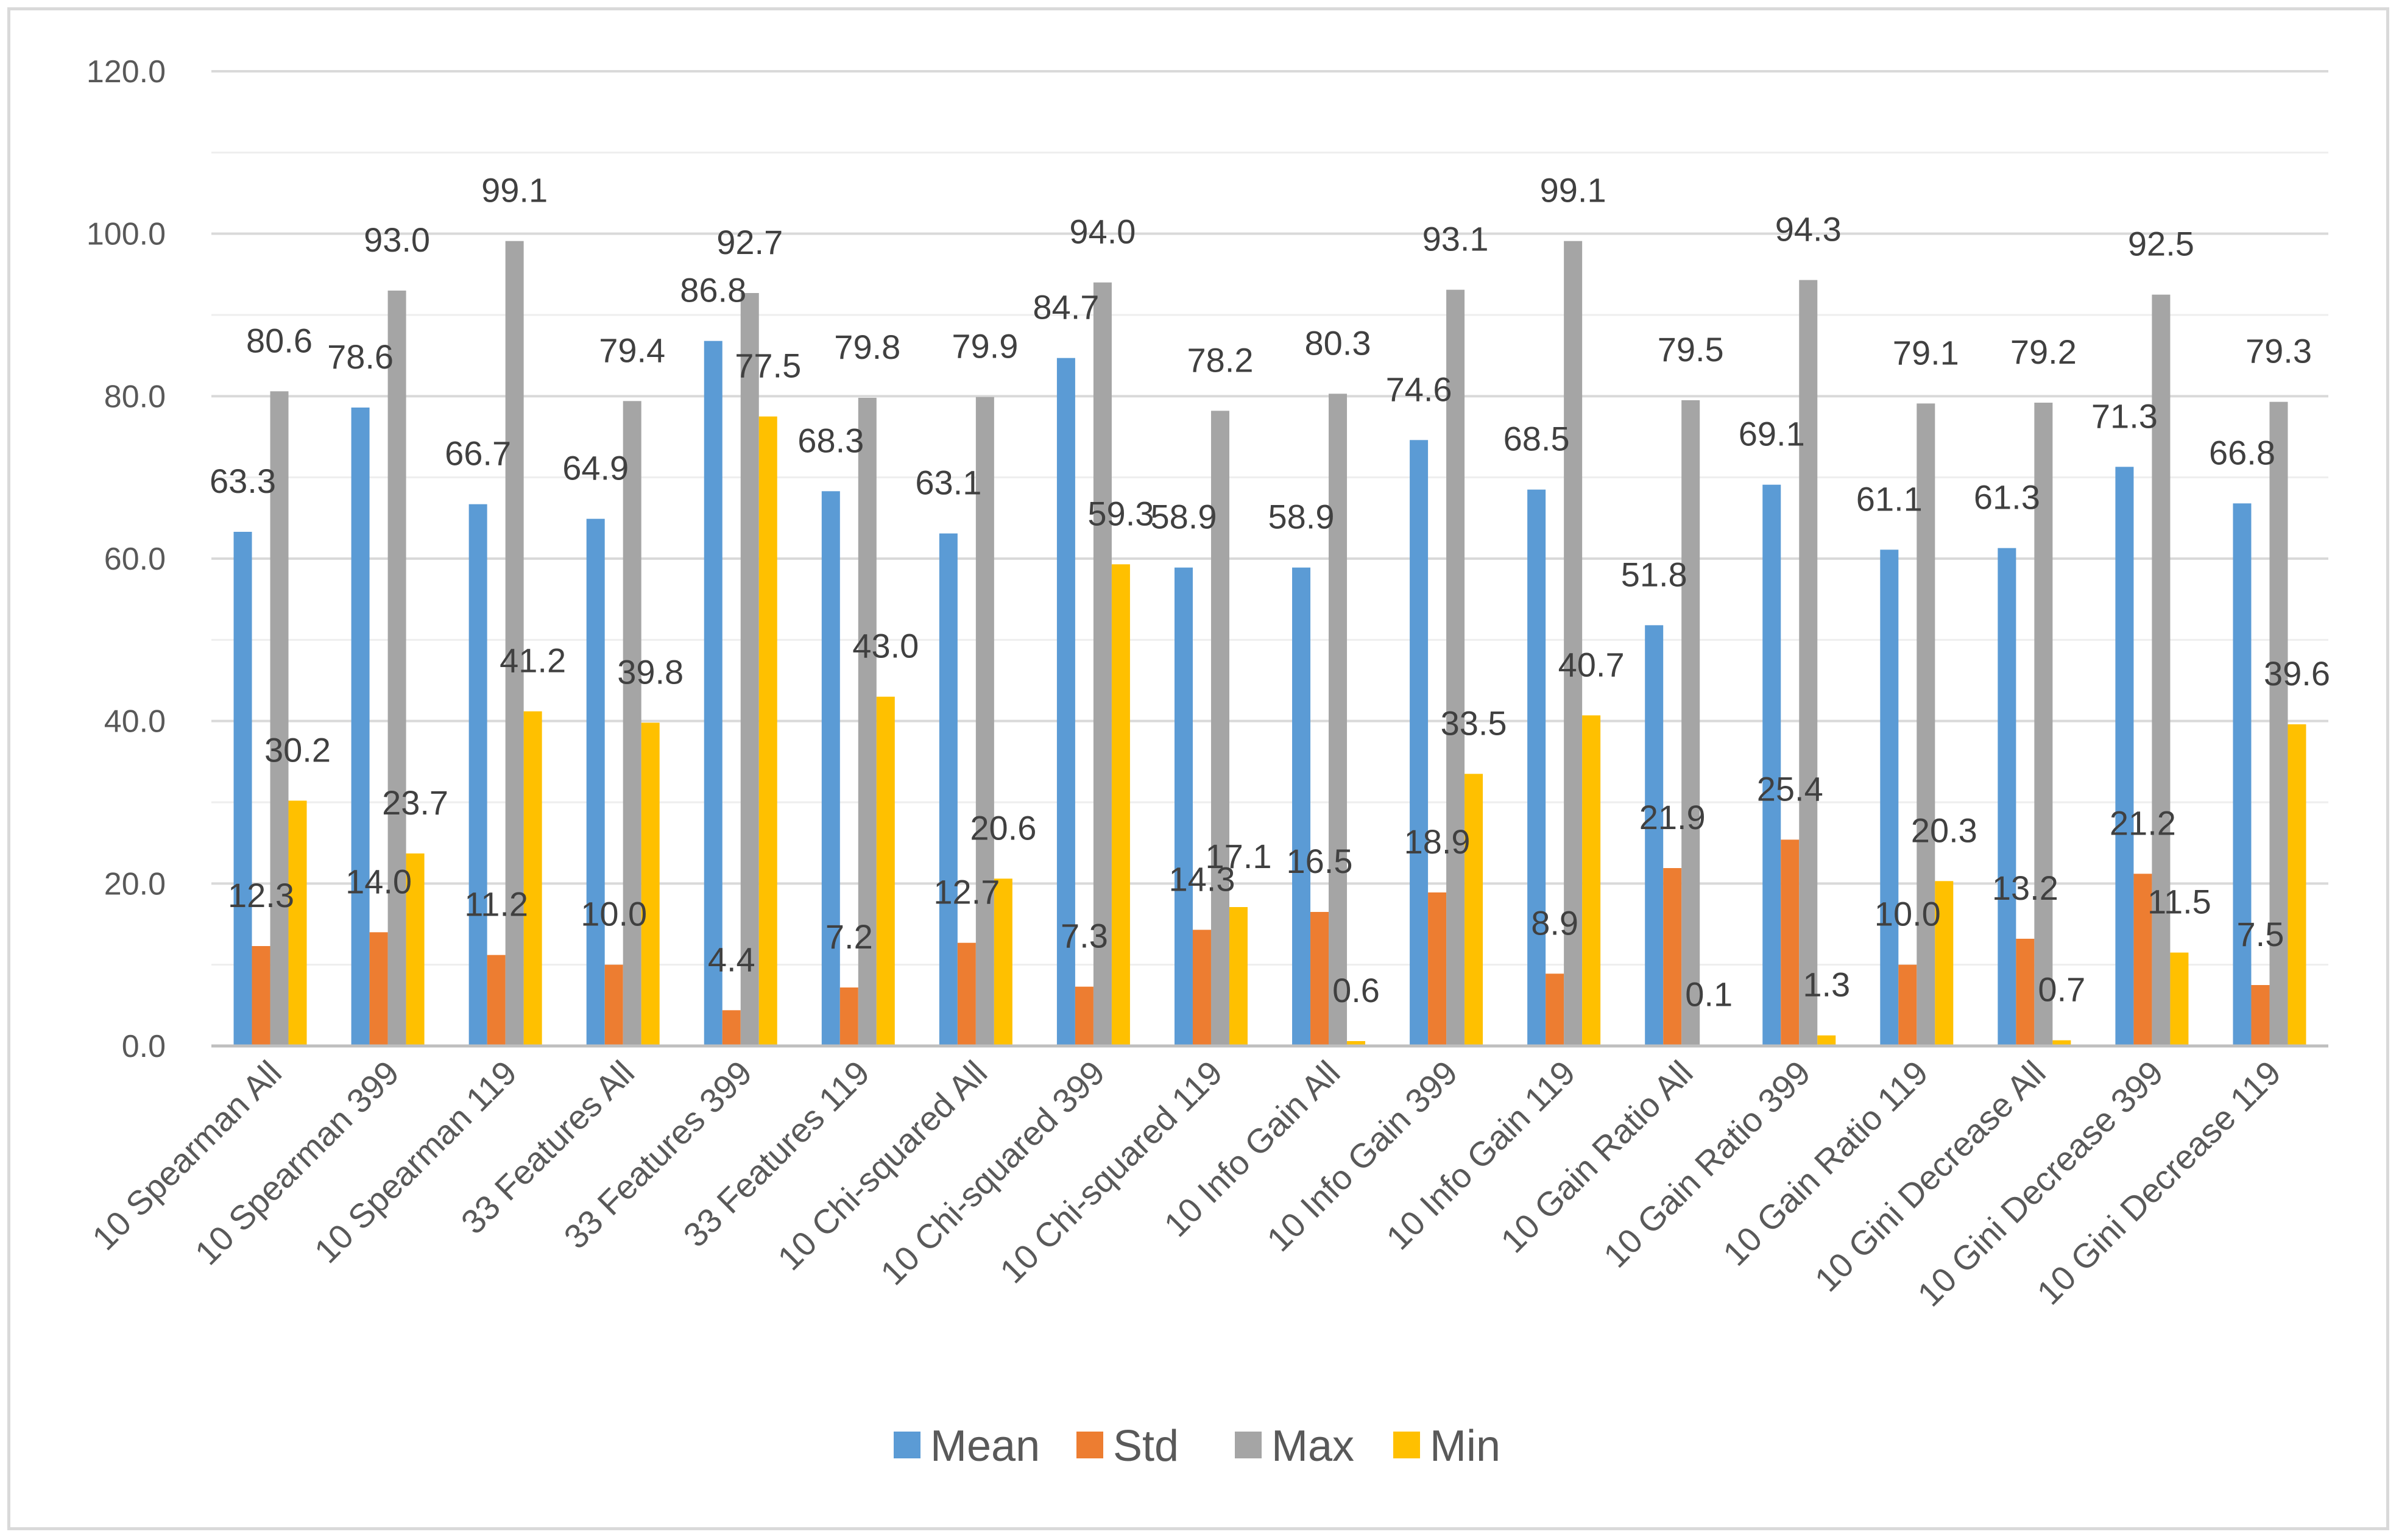 The image size is (2399, 1540). Describe the element at coordinates (1146, 1447) in the screenshot. I see `legend-label: Std` at that location.